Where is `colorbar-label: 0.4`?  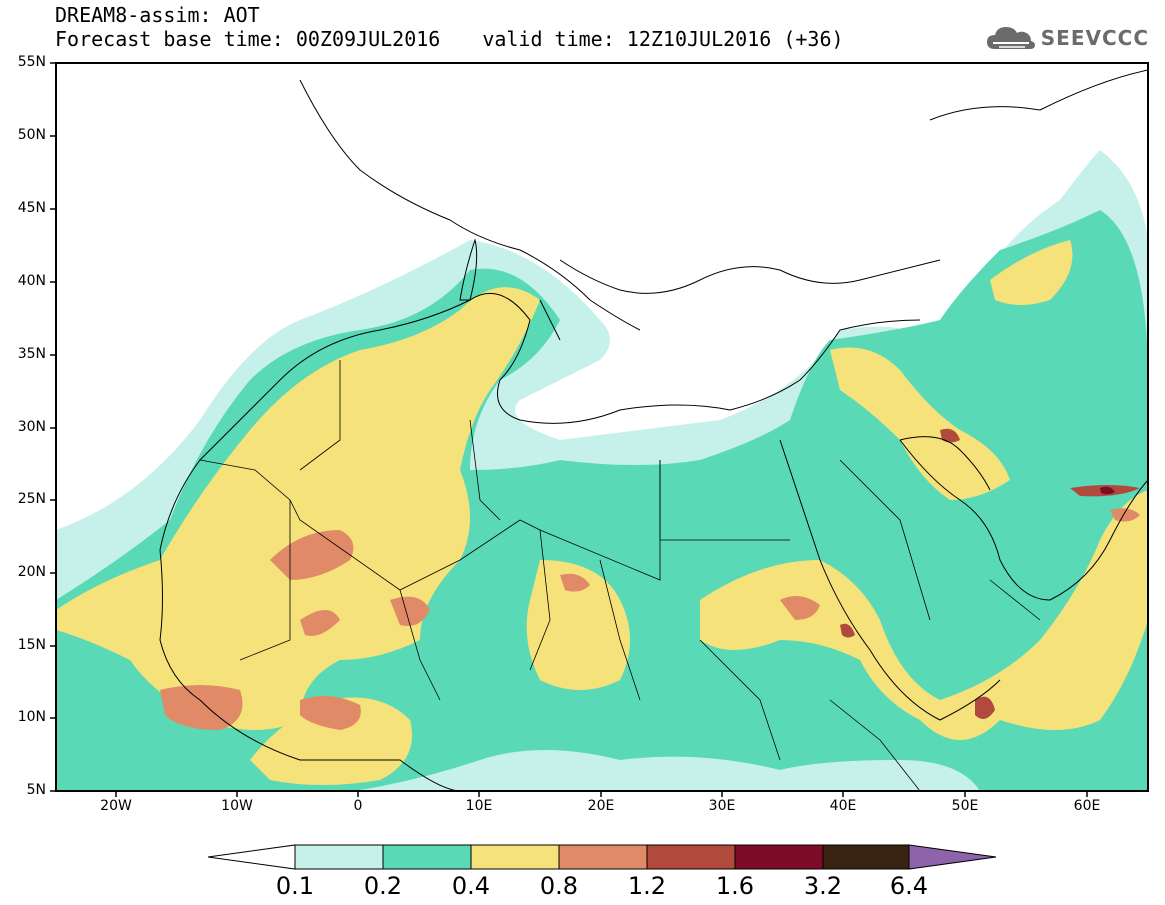 colorbar-label: 0.4 is located at coordinates (471, 886).